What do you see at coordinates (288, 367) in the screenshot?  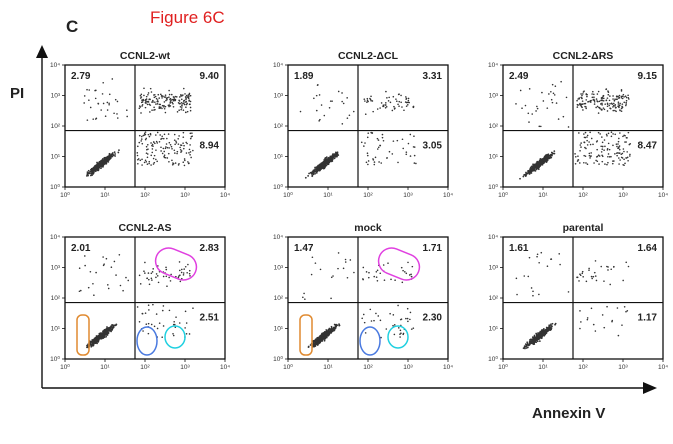 I see `x-tick-label: 10⁰` at bounding box center [288, 367].